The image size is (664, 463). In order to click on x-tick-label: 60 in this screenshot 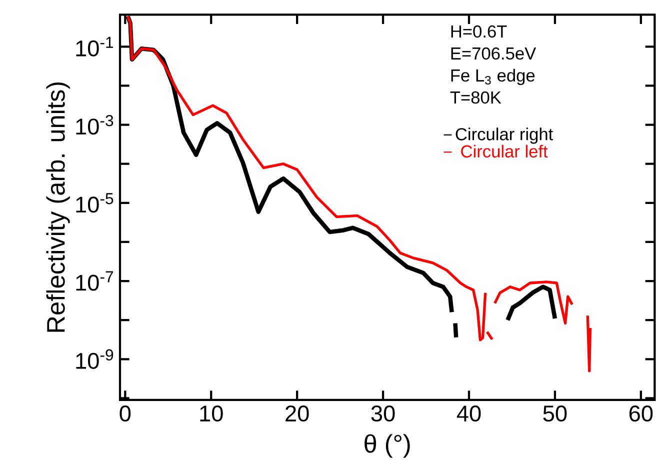, I will do `click(641, 414)`.